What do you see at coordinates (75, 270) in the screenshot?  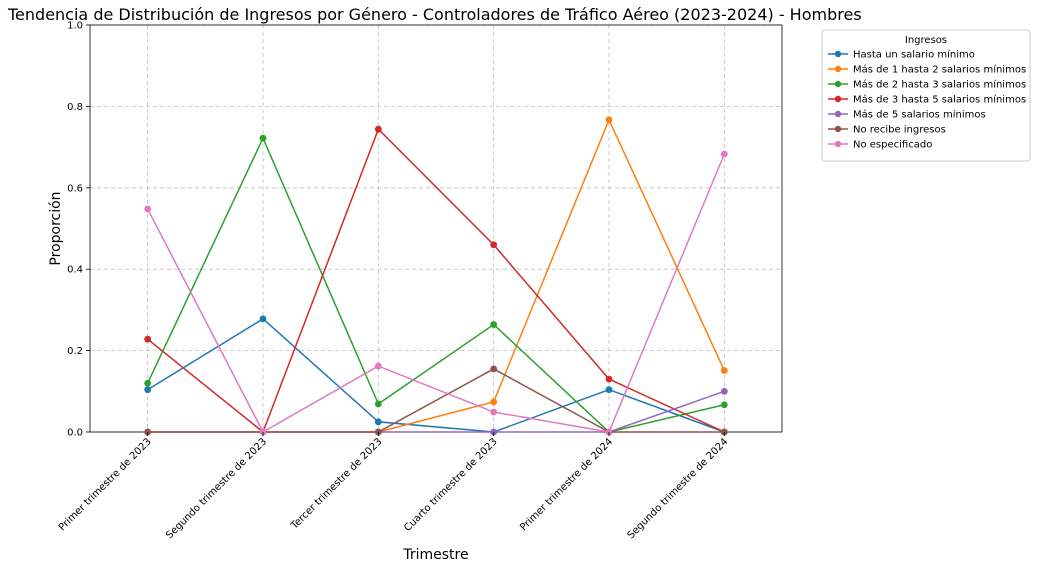 I see `y-tick-label: 0.4` at bounding box center [75, 270].